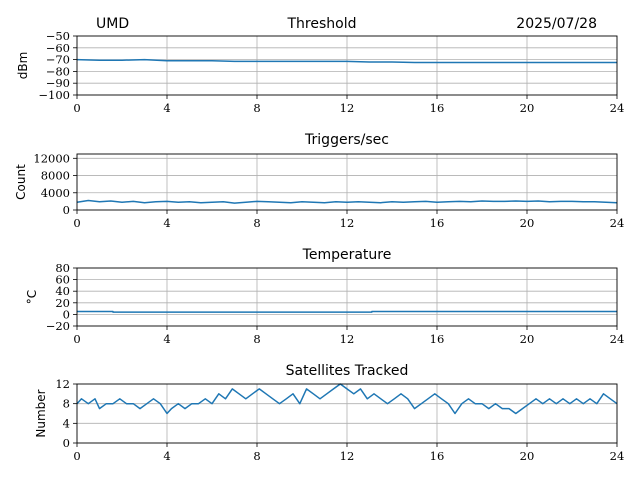 This screenshot has height=480, width=640. Describe the element at coordinates (166, 456) in the screenshot. I see `satellites-xtick-label-1: 4` at that location.